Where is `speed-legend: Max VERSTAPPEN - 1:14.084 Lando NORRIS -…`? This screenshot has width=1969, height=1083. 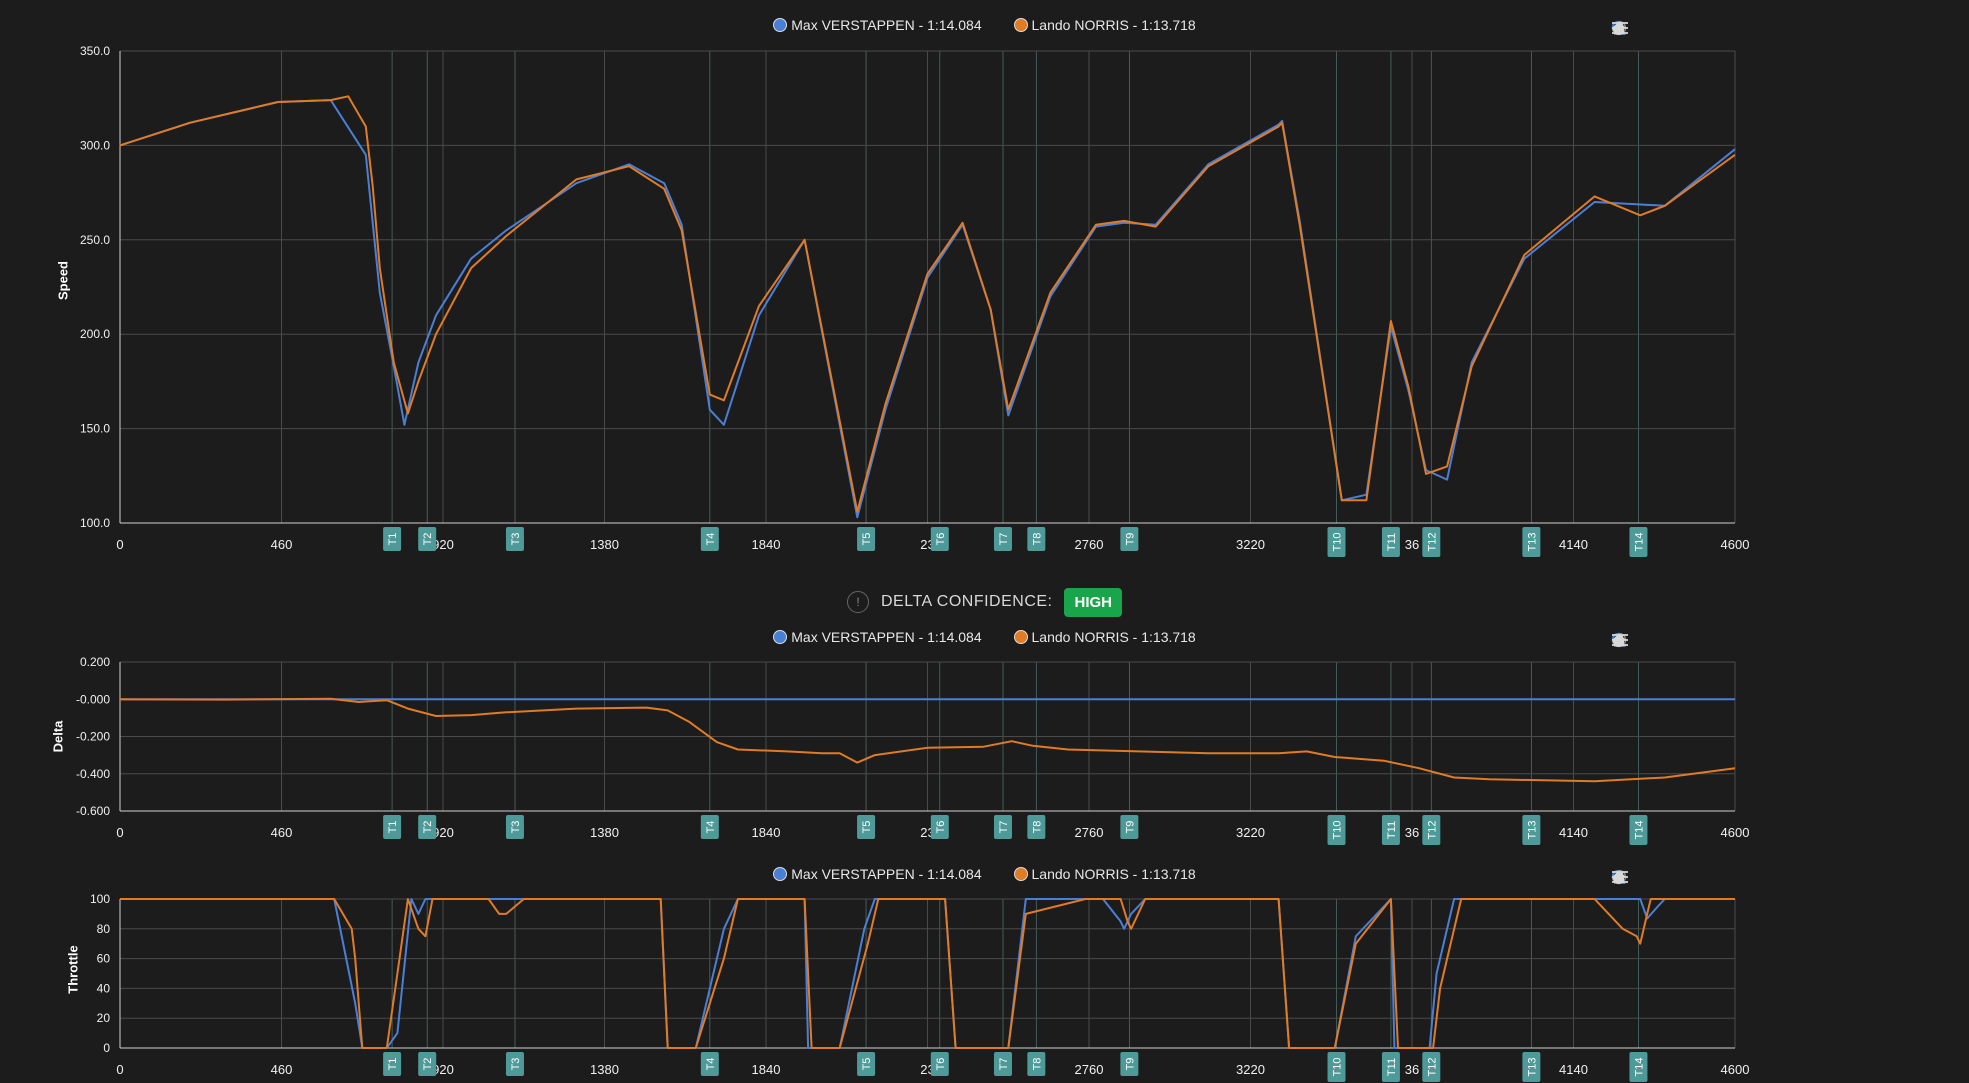
speed-legend: Max VERSTAPPEN - 1:14.084 Lando NORRIS -… is located at coordinates (984, 25).